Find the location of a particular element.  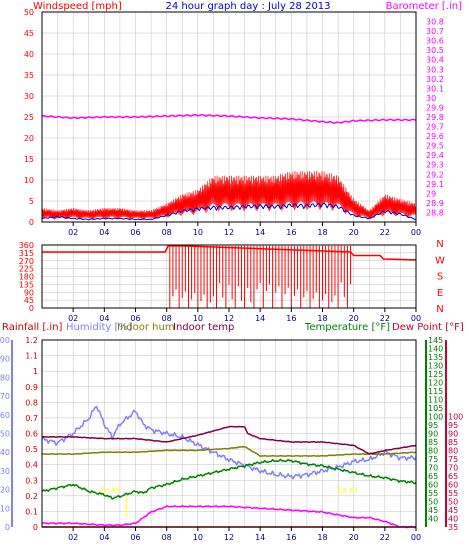

rainfall-tick-label: 1.2 is located at coordinates (31, 340).